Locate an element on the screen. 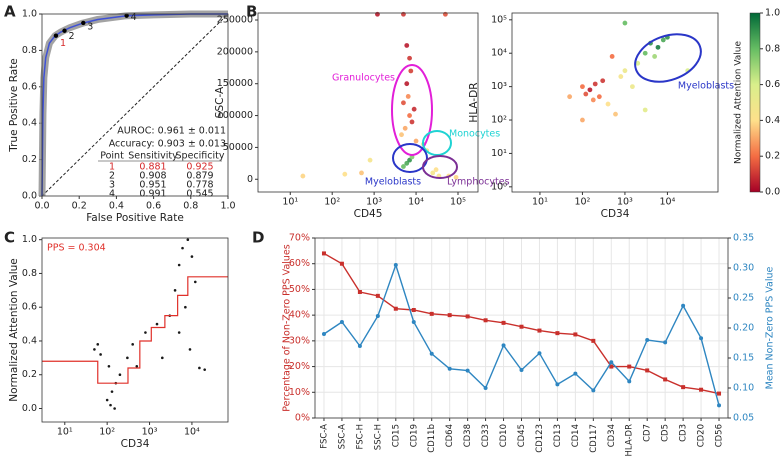 The width and height of the screenshot is (780, 460). y-tick-label: 0.4 is located at coordinates (772, 120).